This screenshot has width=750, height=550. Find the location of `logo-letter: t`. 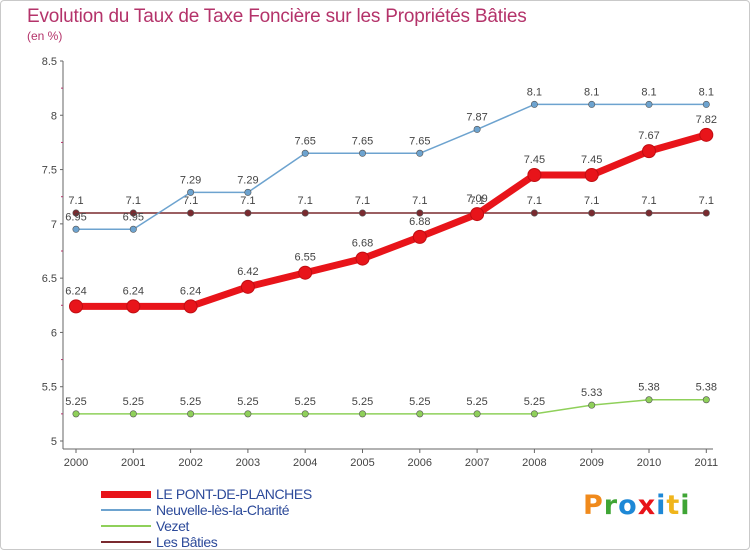

logo-letter: t is located at coordinates (673, 505).